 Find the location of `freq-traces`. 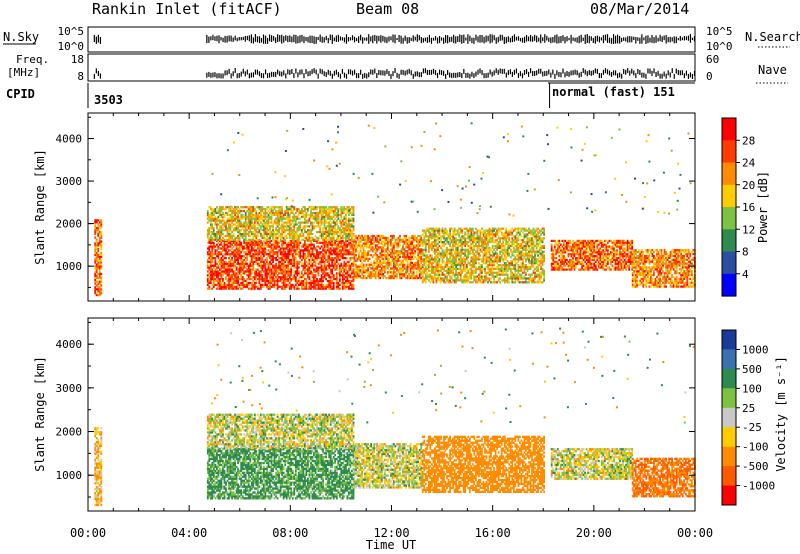

freq-traces is located at coordinates (394, 73).